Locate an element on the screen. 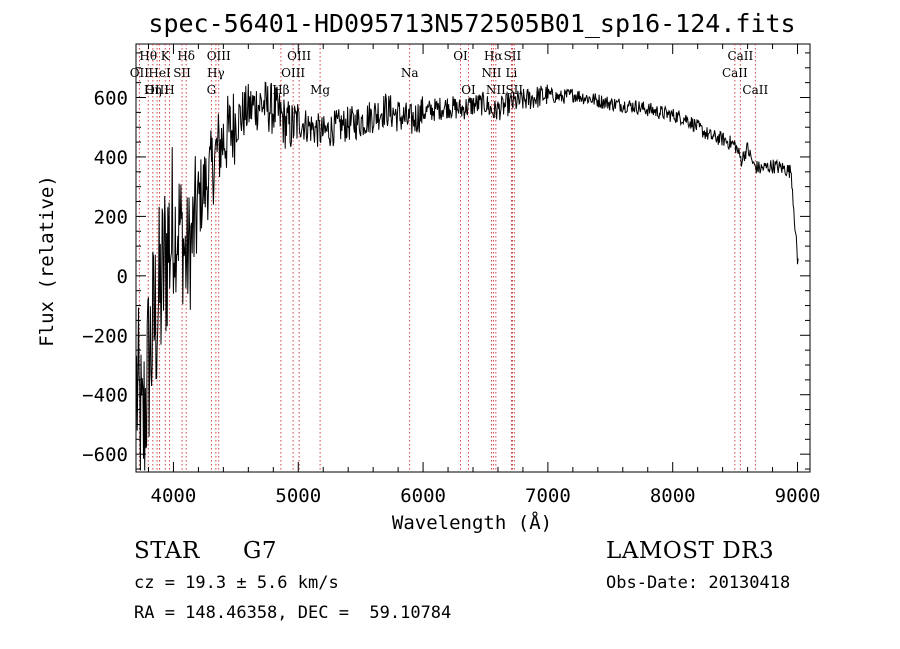 The image size is (900, 649). spectral-line-label: Hη is located at coordinates (153, 90).